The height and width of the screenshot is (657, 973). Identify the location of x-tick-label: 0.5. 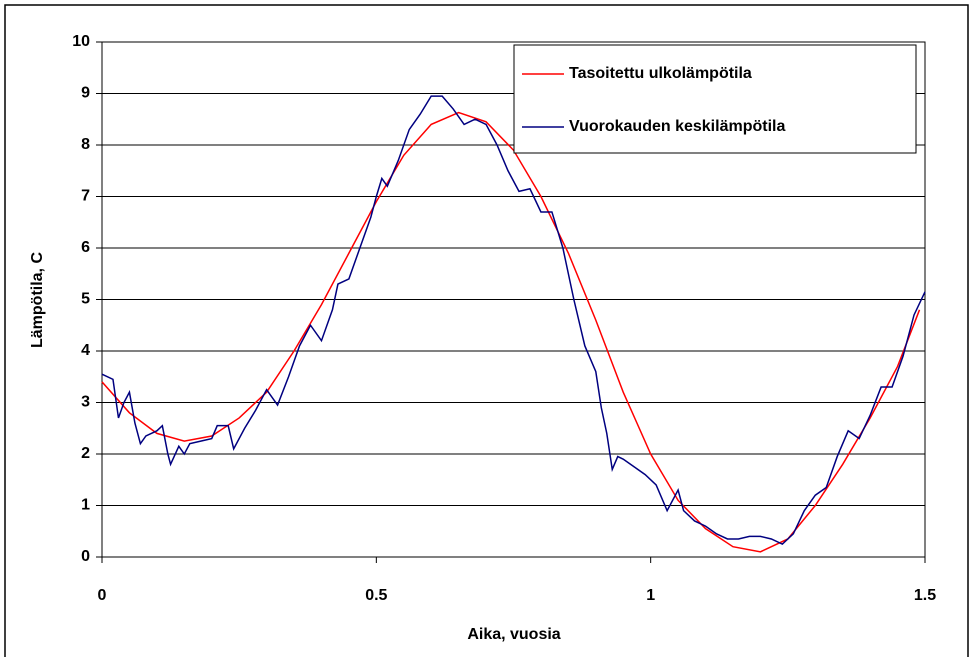
(376, 595).